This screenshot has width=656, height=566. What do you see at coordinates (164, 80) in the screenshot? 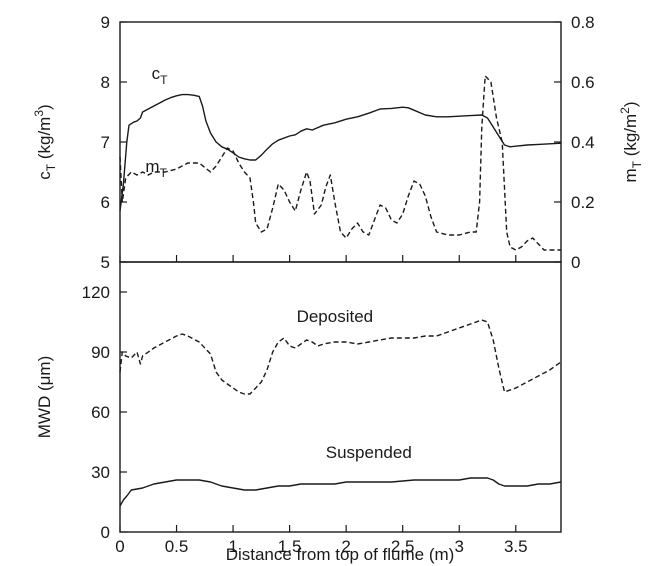
I see `series-cT-label-sub: T` at bounding box center [164, 80].